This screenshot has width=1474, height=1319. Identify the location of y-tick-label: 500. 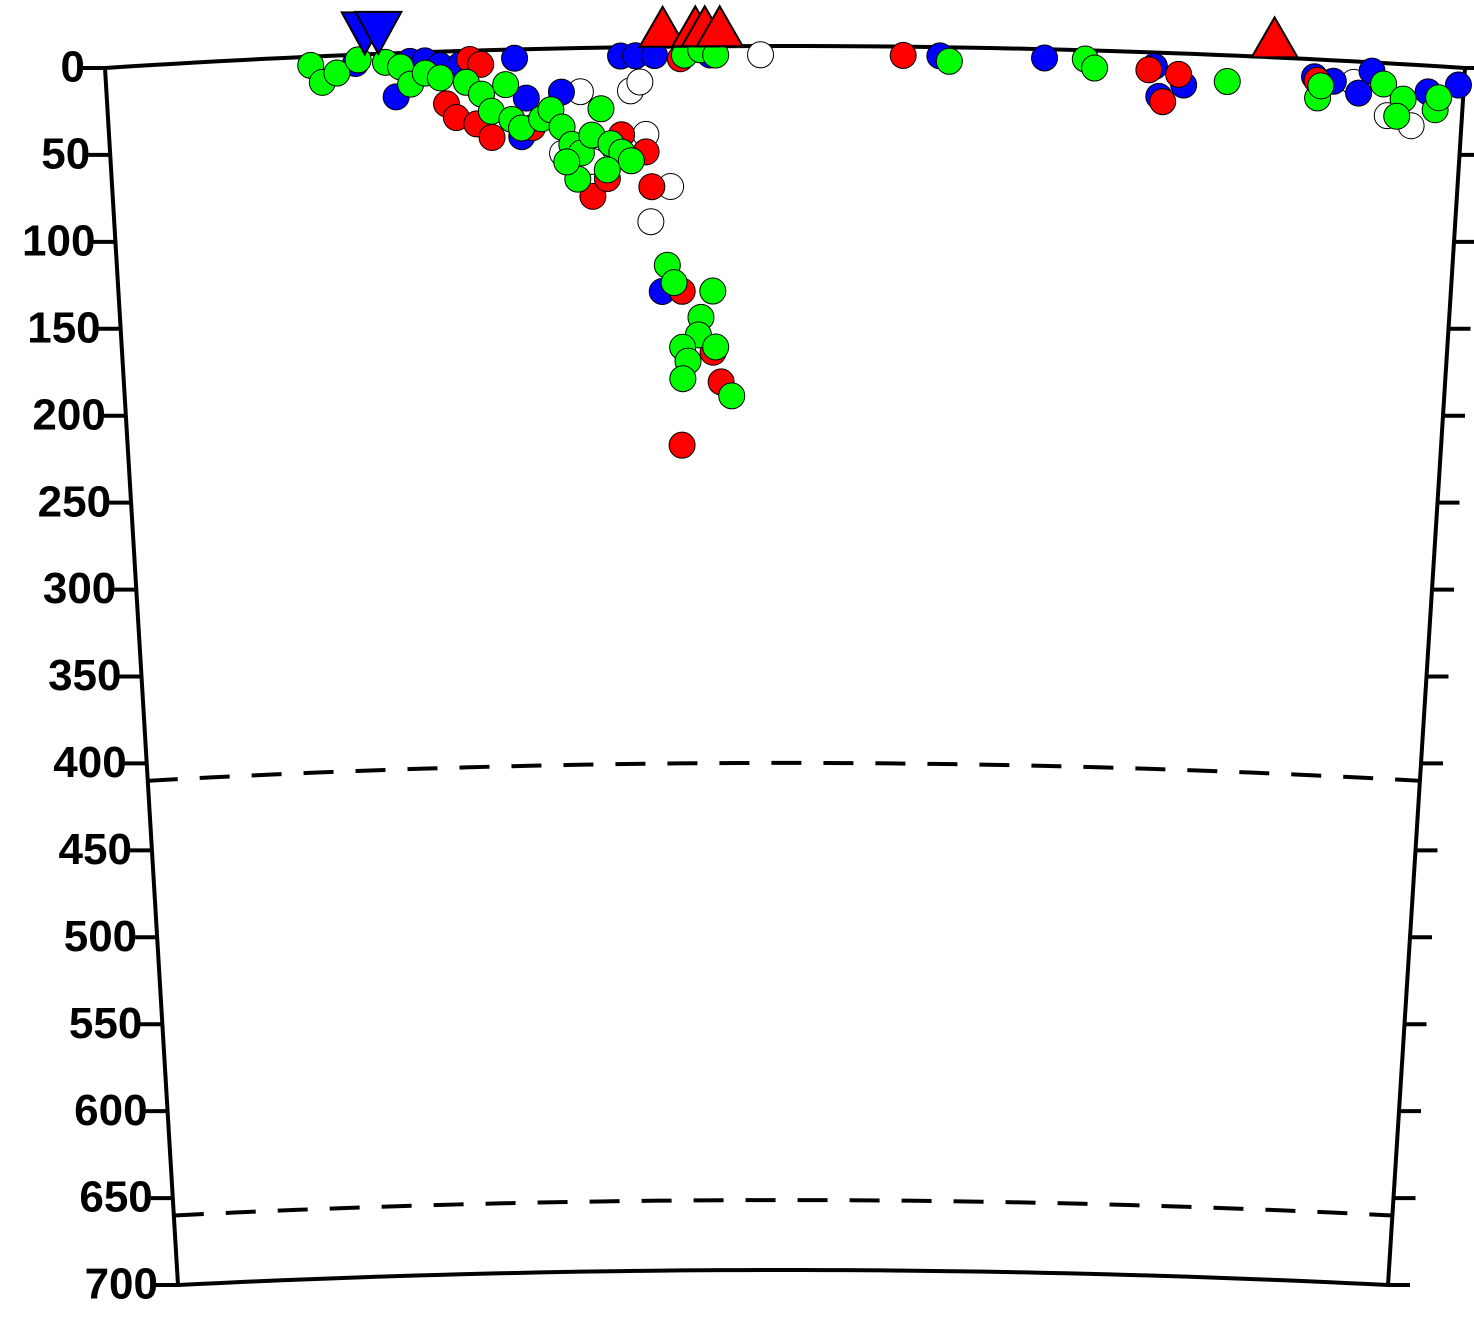
(100, 936).